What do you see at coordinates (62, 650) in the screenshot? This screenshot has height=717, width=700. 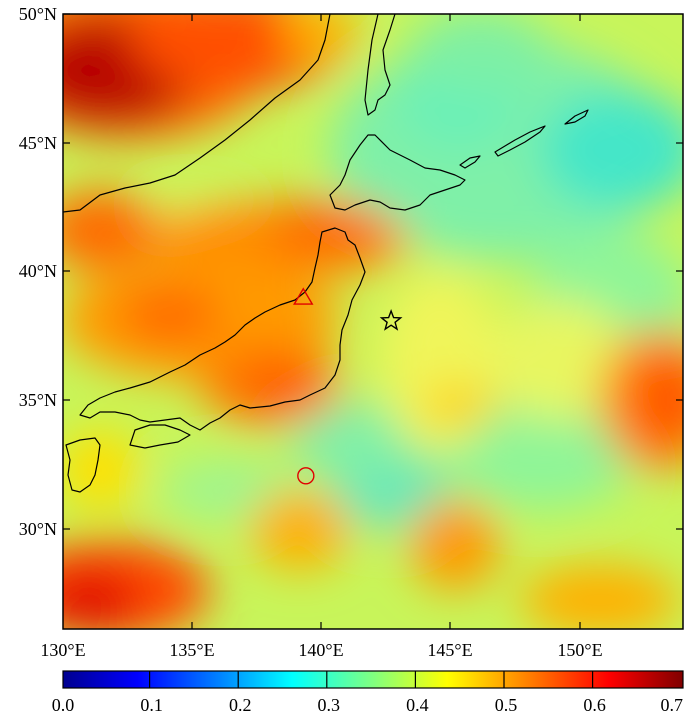 I see `lon-label: 130°E` at bounding box center [62, 650].